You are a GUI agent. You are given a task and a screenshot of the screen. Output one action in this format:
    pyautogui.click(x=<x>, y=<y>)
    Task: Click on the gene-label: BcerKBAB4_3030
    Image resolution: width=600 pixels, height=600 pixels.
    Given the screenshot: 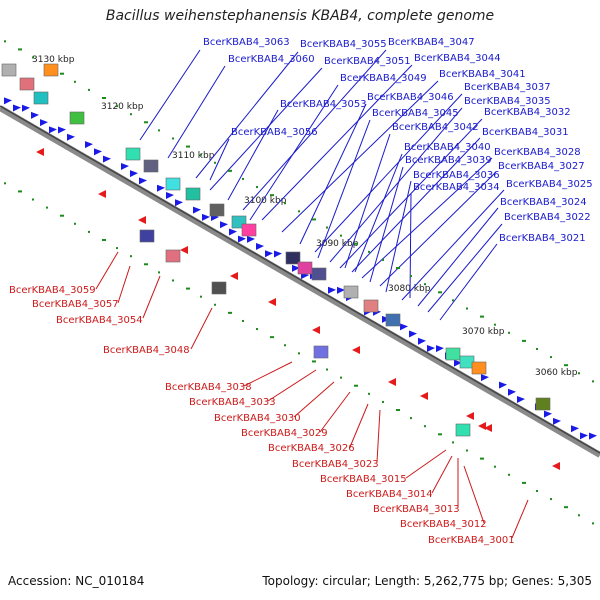 What is the action you would take?
    pyautogui.click(x=257, y=418)
    